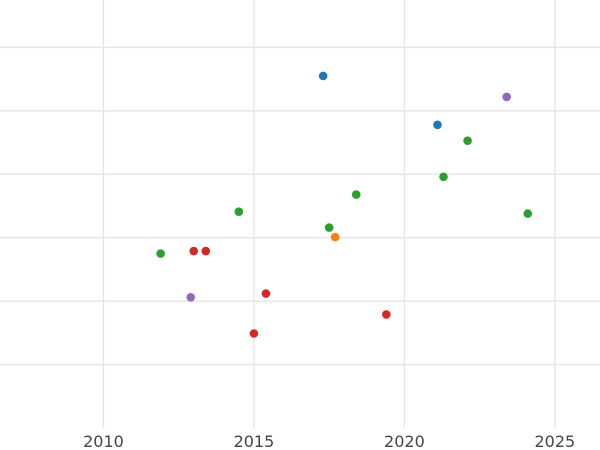  I want to click on x-axis-tick-labels: 2010 2015 2020 2025, so click(329, 441).